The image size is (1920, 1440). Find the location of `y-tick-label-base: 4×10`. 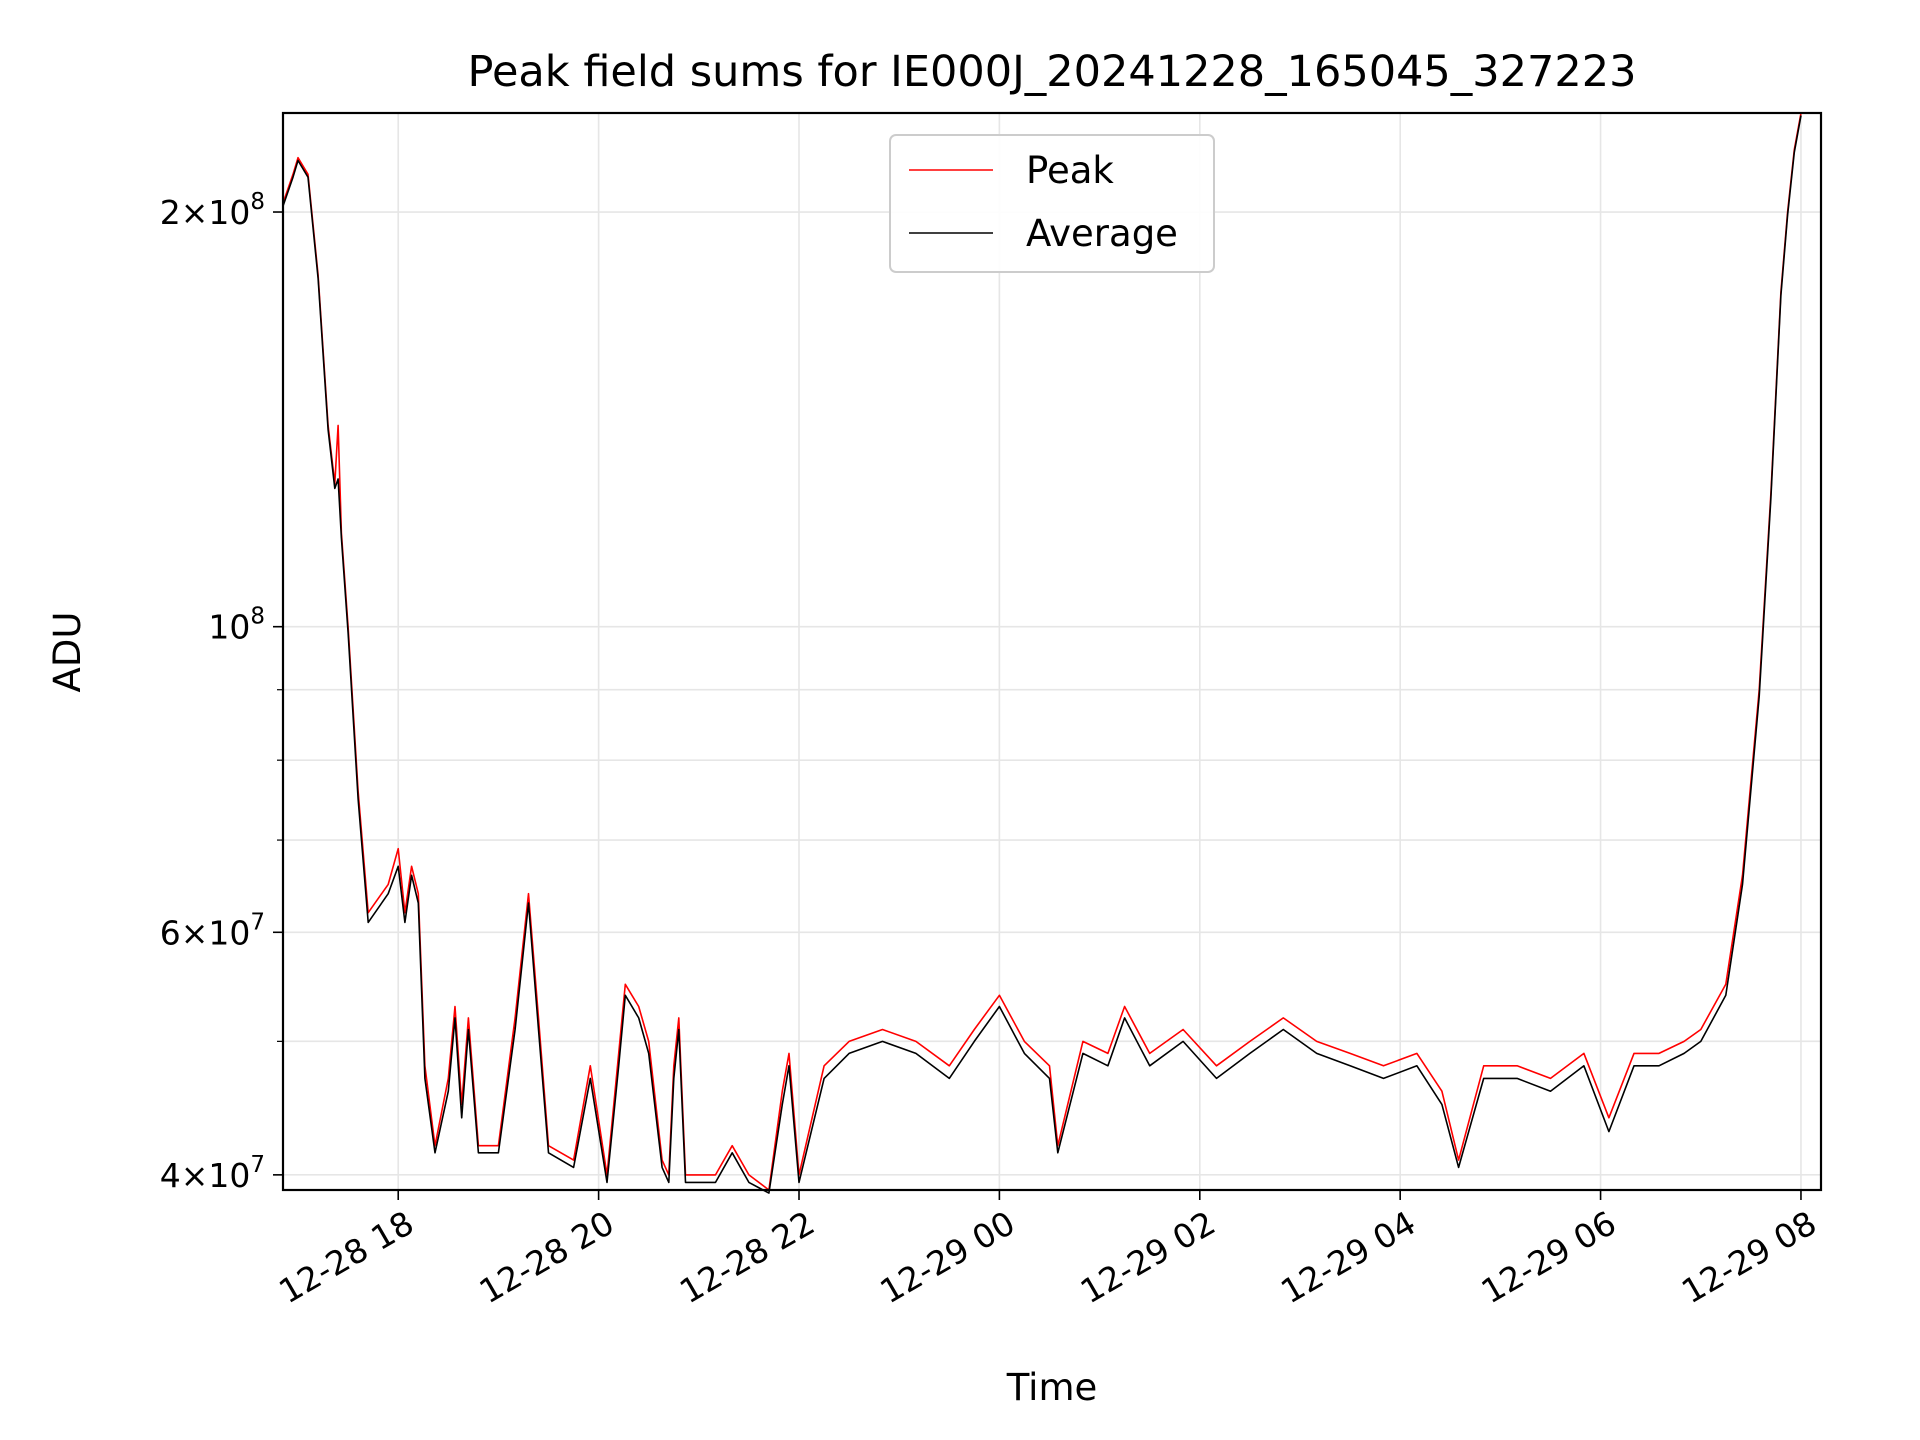

y-tick-label-base: 4×10 is located at coordinates (205, 1175).